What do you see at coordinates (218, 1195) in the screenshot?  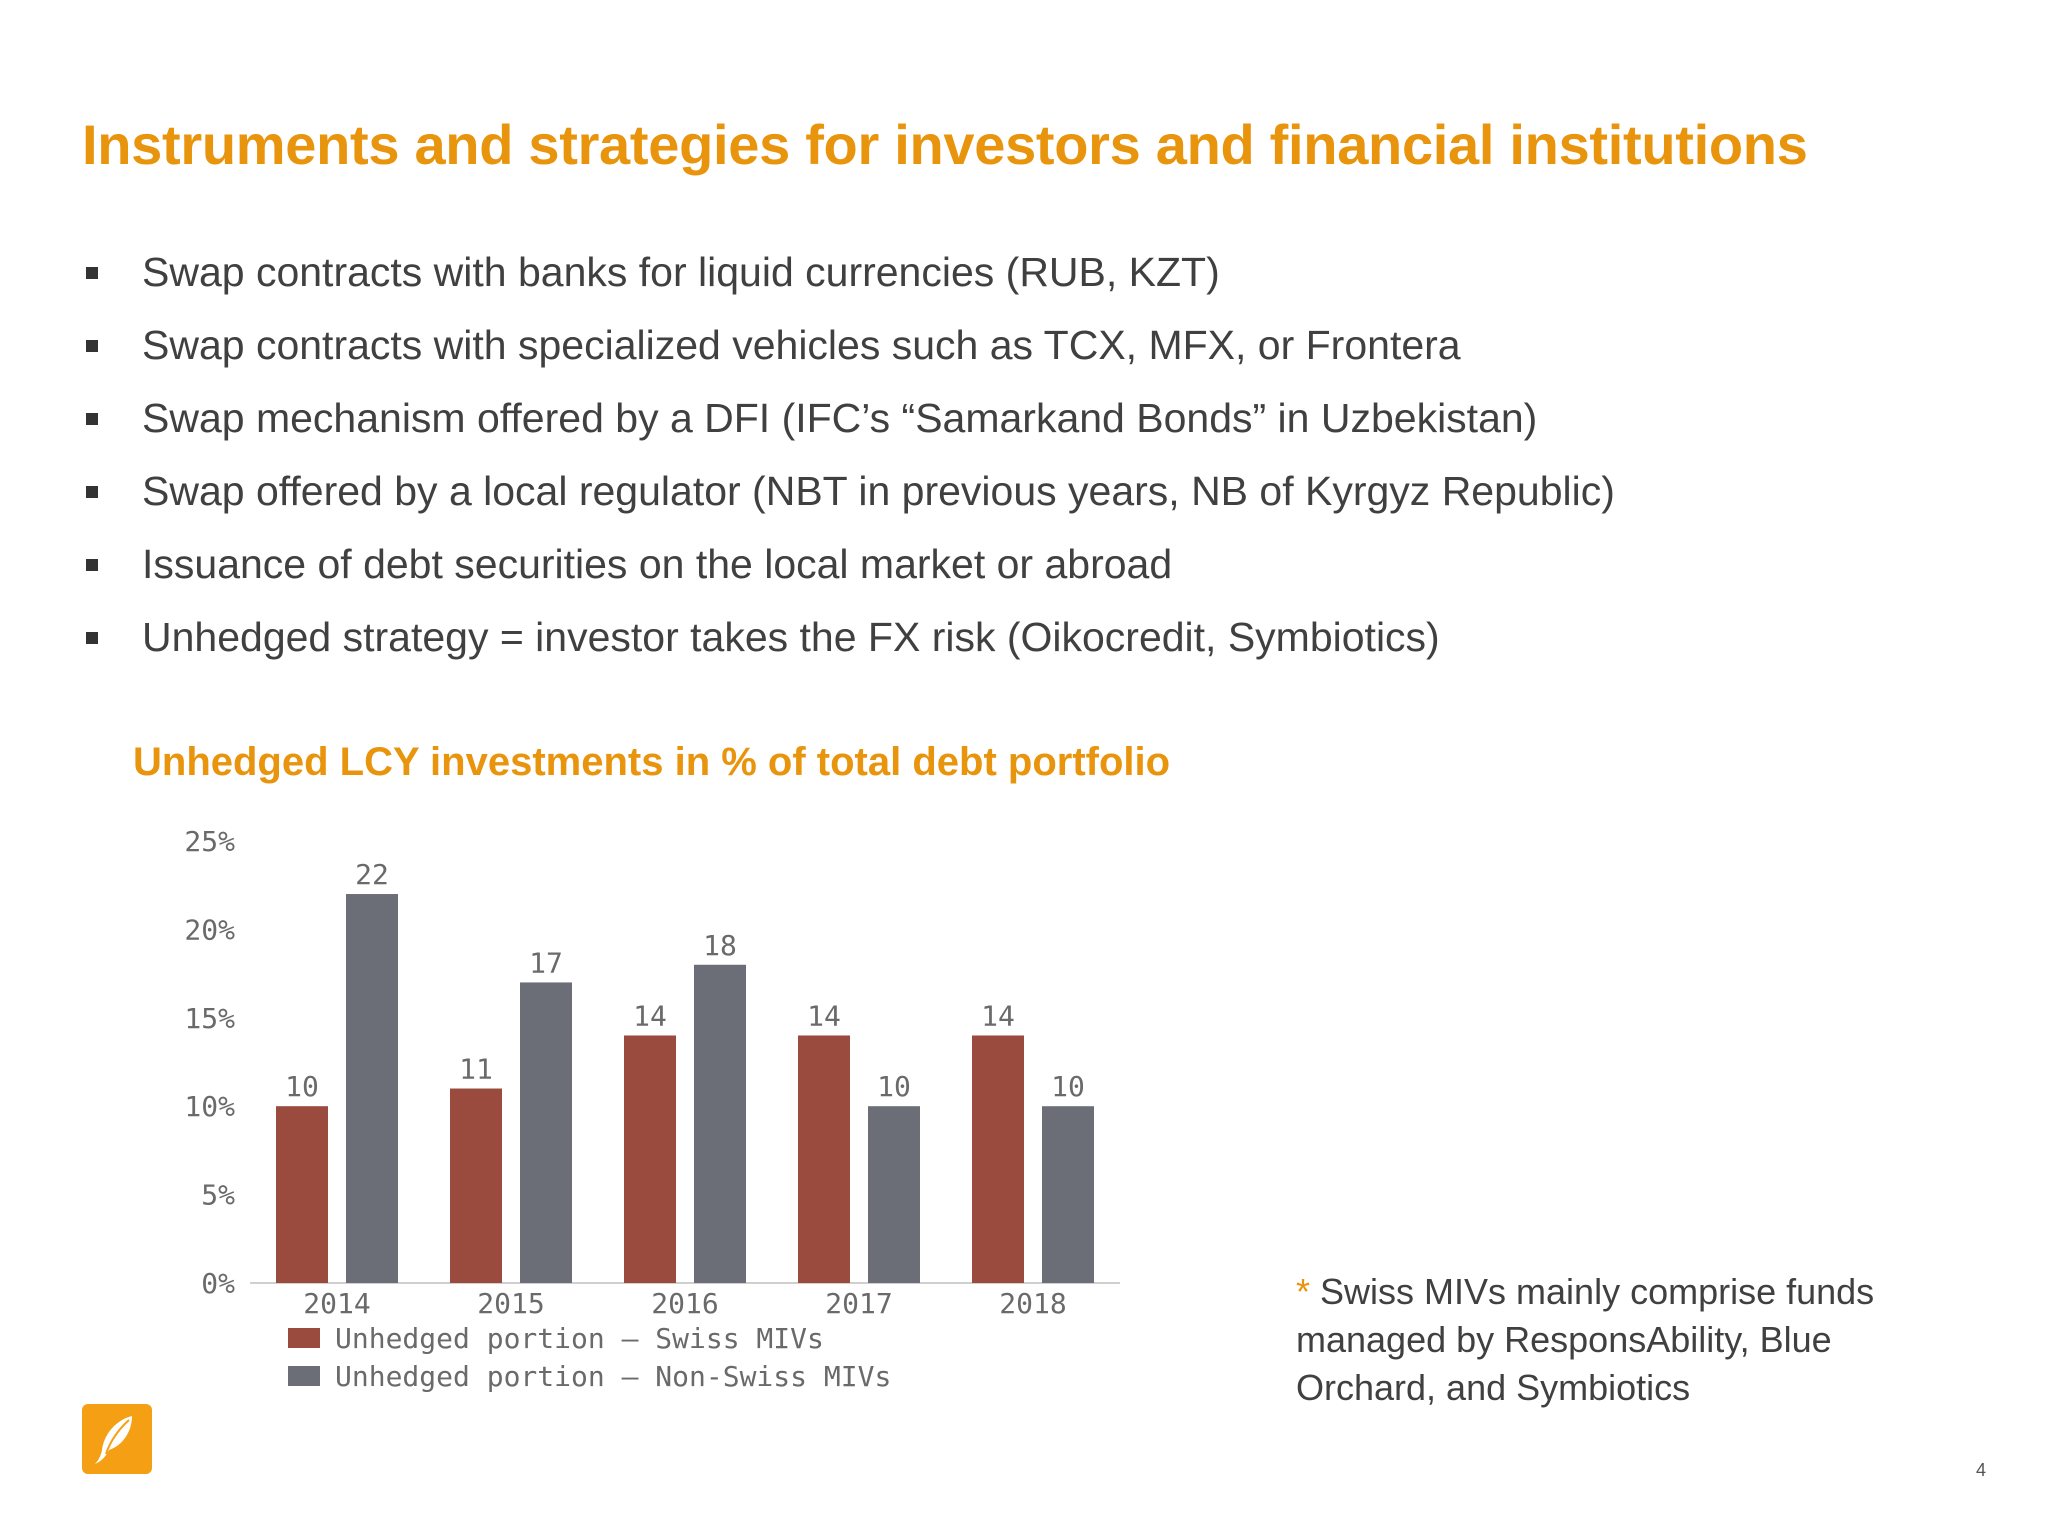 I see `y-tick-label: 5%` at bounding box center [218, 1195].